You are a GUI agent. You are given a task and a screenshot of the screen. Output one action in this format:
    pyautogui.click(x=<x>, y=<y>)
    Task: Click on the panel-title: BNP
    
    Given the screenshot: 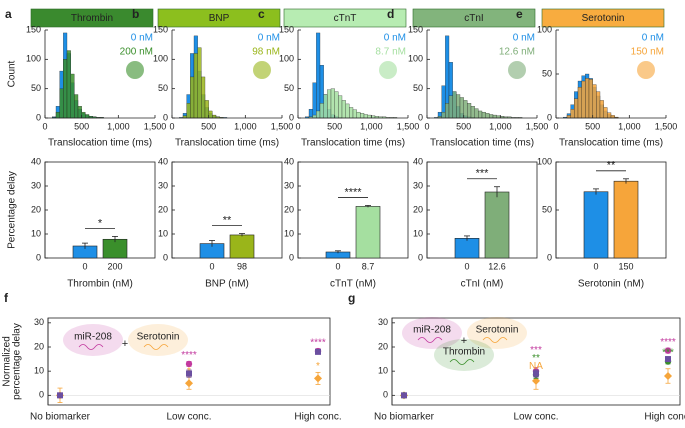 What is the action you would take?
    pyautogui.click(x=219, y=18)
    